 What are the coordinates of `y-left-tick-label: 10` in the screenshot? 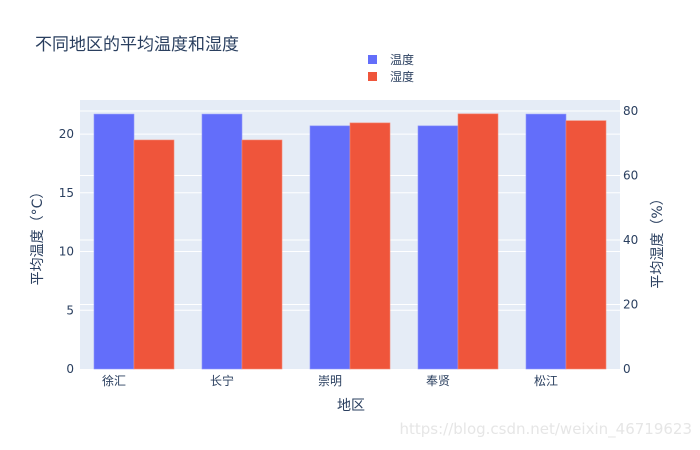 It's located at (66, 252).